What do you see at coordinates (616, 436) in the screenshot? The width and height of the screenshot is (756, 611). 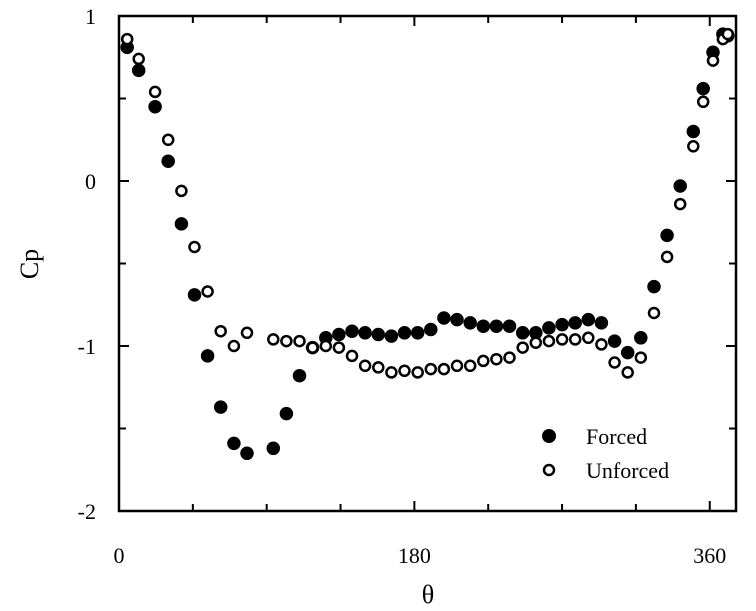 I see `legend-label-forced: Forced` at bounding box center [616, 436].